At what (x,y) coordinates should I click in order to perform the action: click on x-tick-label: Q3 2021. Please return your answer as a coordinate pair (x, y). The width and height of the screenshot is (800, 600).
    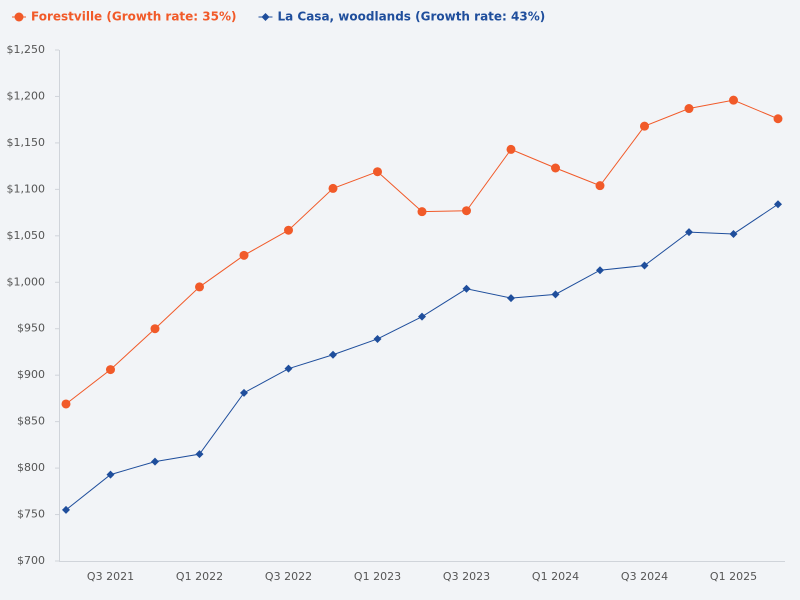
    Looking at the image, I should click on (110, 576).